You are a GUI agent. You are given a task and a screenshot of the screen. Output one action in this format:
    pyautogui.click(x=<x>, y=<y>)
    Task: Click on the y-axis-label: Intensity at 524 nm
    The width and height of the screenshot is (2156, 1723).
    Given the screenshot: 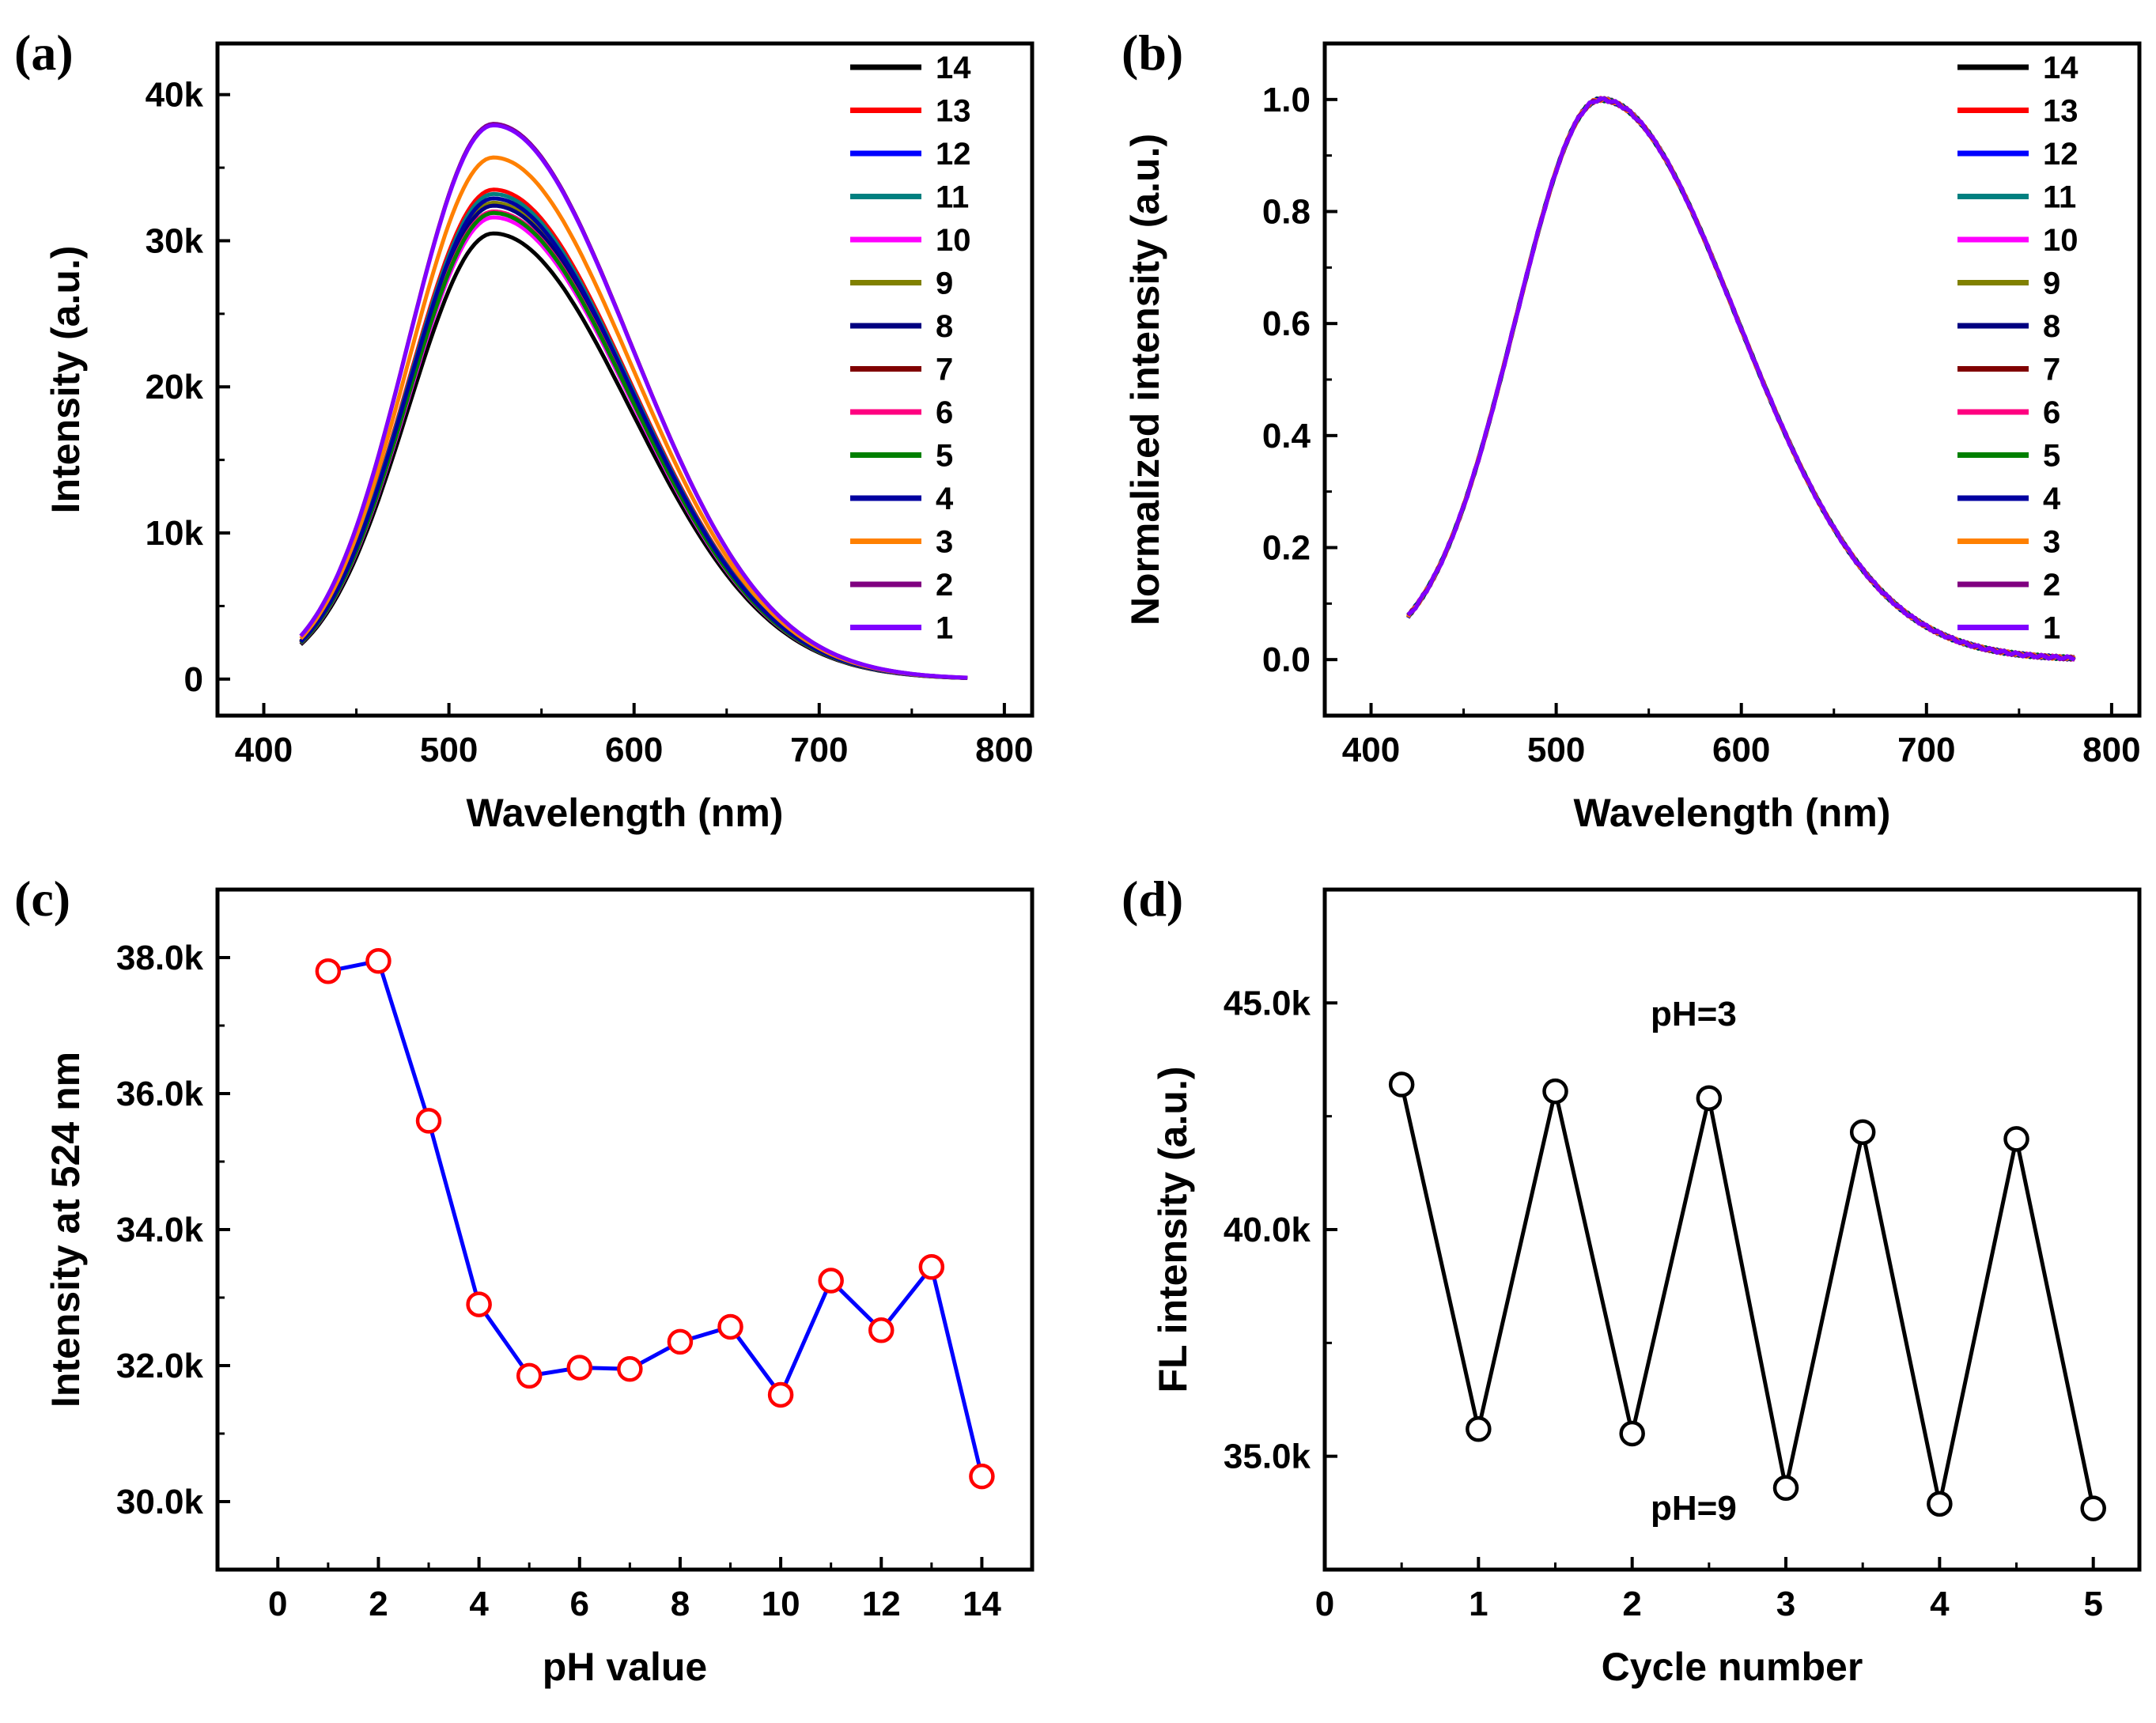 What is the action you would take?
    pyautogui.click(x=65, y=1229)
    